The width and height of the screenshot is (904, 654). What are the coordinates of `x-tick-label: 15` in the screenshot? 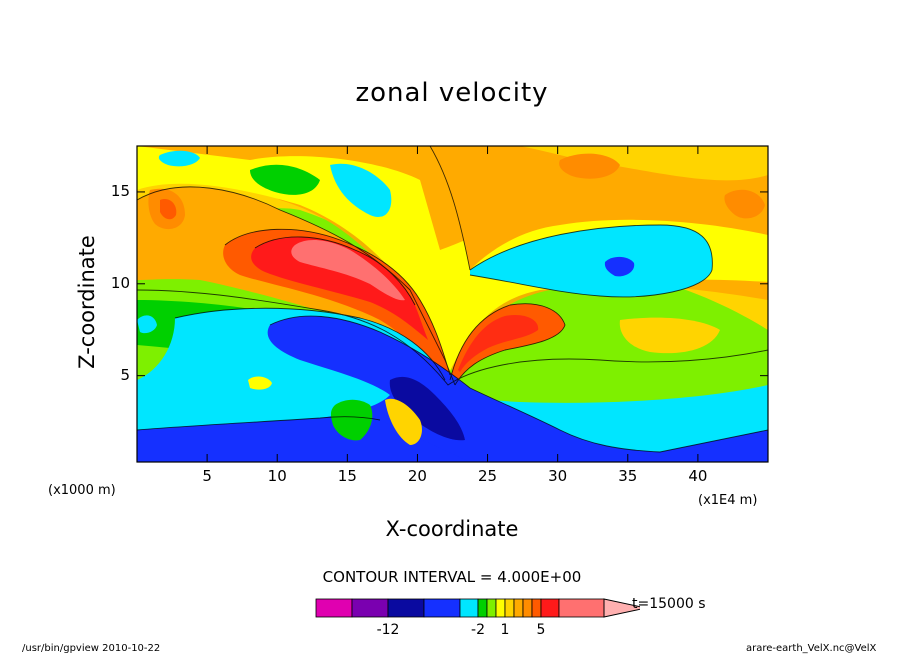 It's located at (347, 476).